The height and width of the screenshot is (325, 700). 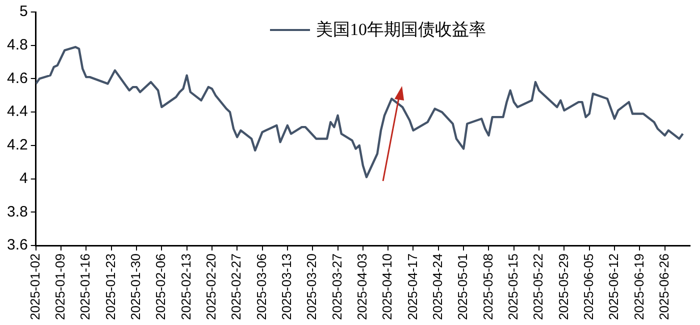 What do you see at coordinates (437, 287) in the screenshot?
I see `x-tick-label: 2025-04-24` at bounding box center [437, 287].